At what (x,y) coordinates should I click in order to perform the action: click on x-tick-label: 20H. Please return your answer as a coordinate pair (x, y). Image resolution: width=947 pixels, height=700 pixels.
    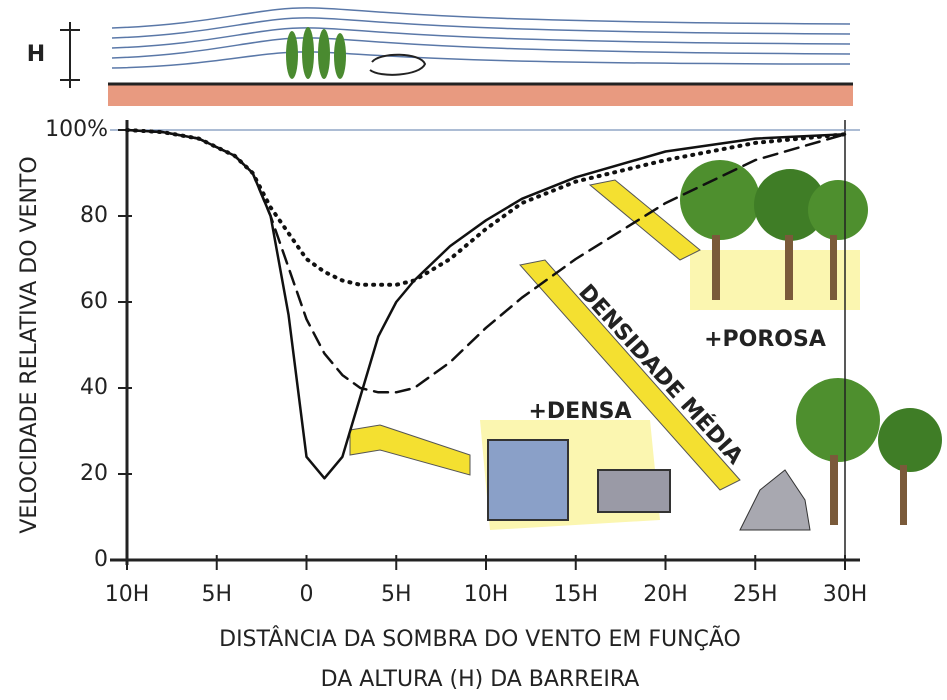
    Looking at the image, I should click on (665, 594).